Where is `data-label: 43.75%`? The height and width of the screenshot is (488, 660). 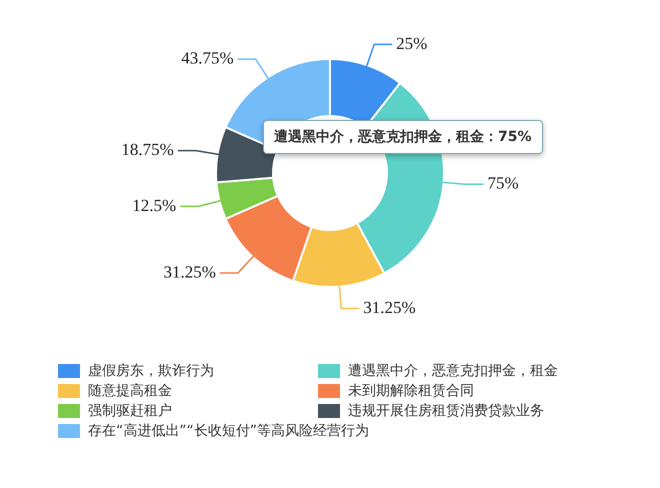
data-label: 43.75% is located at coordinates (207, 58).